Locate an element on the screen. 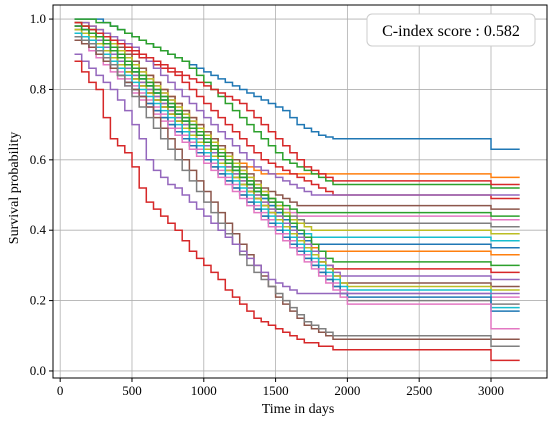  y-tick-label: 1.0 is located at coordinates (38, 18).